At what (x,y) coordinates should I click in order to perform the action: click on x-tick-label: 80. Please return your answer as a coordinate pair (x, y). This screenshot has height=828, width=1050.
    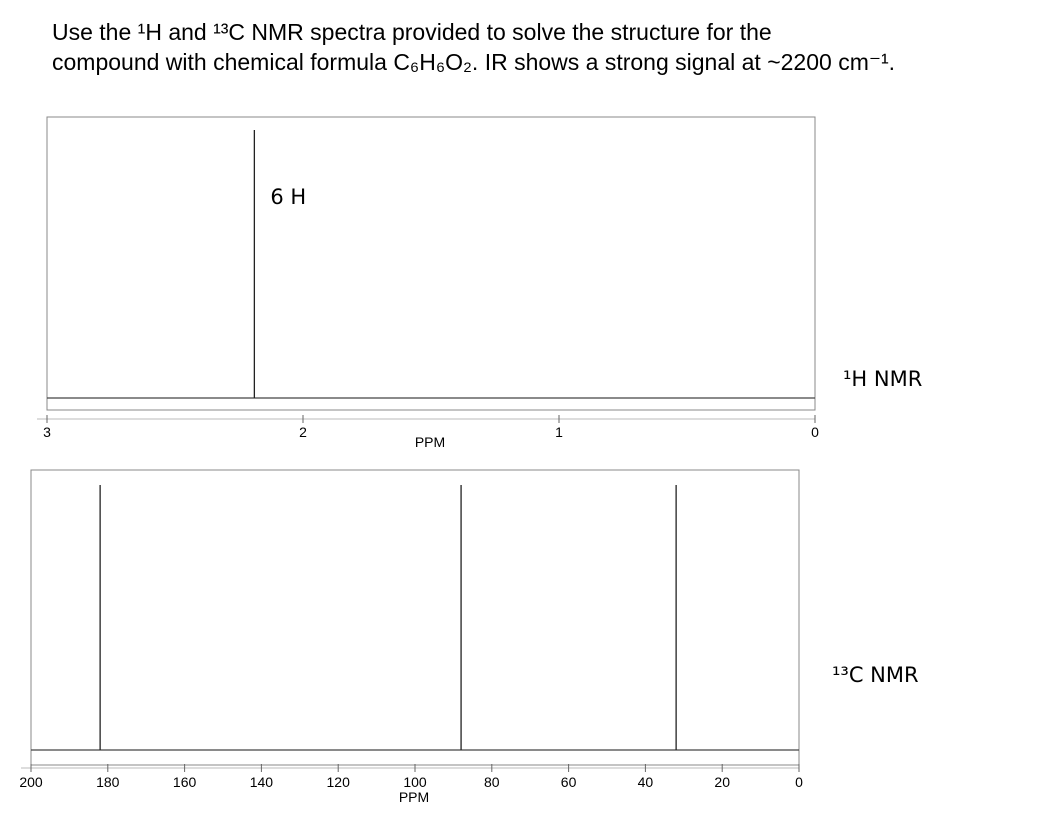
    Looking at the image, I should click on (492, 782).